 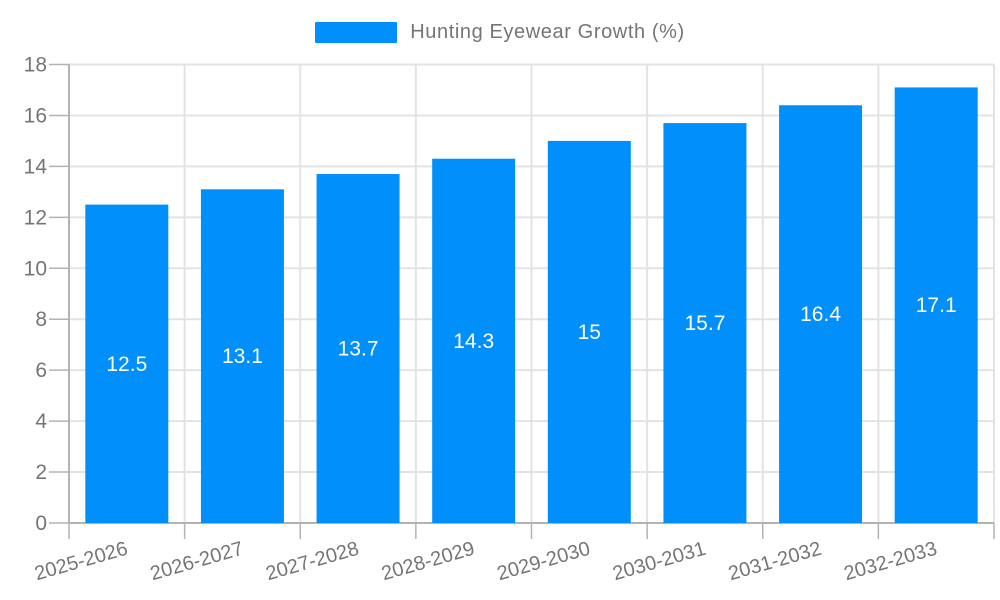 I want to click on legend-swatch, so click(x=356, y=32).